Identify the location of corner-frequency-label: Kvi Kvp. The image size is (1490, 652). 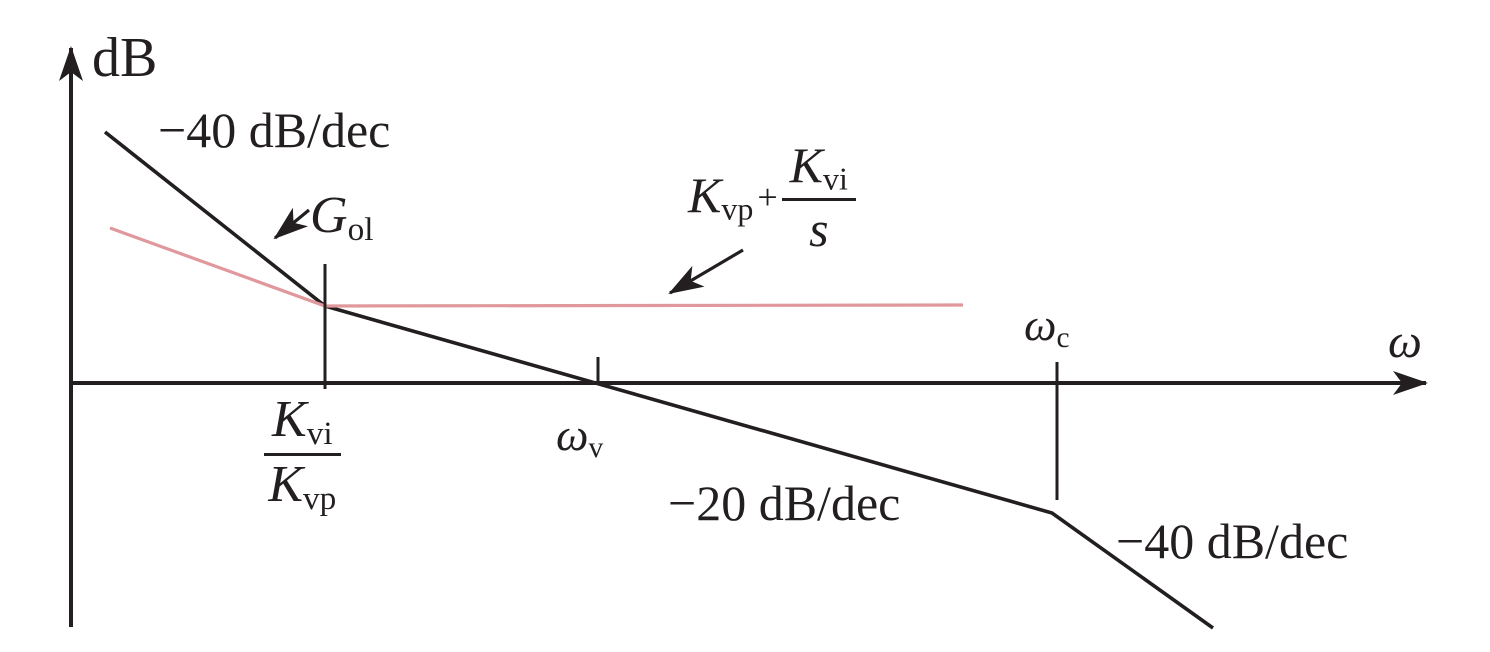
(302, 455).